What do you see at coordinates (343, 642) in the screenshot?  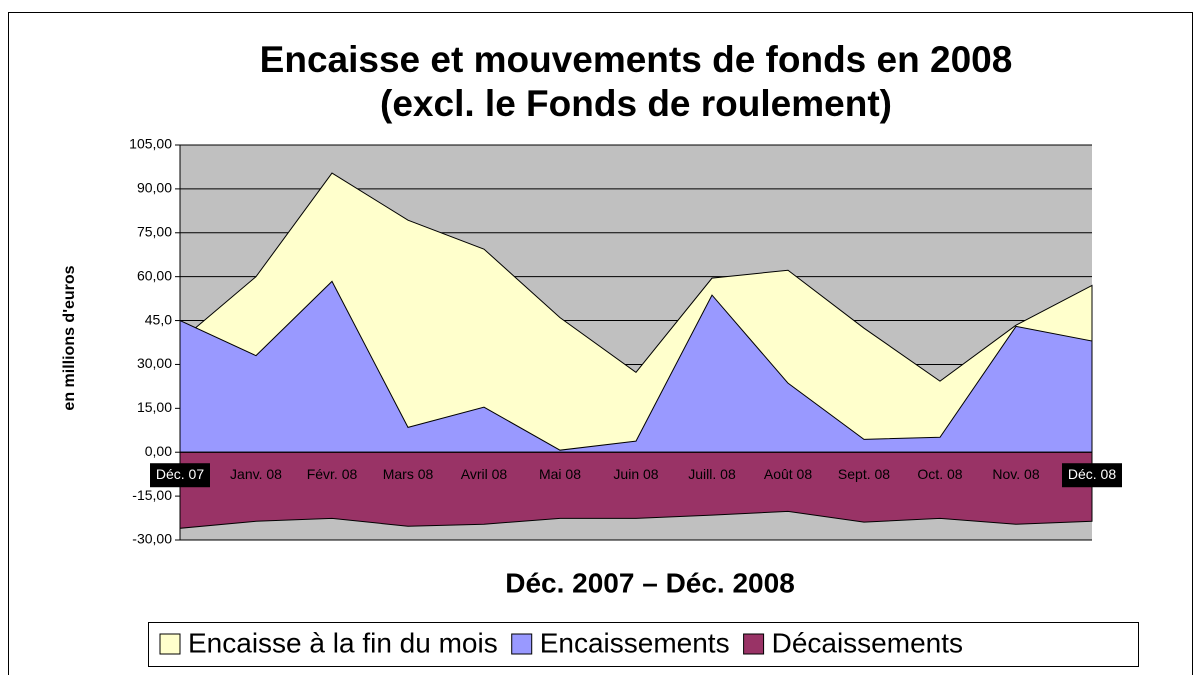 I see `legend-label: Encaisse à la fin du mois` at bounding box center [343, 642].